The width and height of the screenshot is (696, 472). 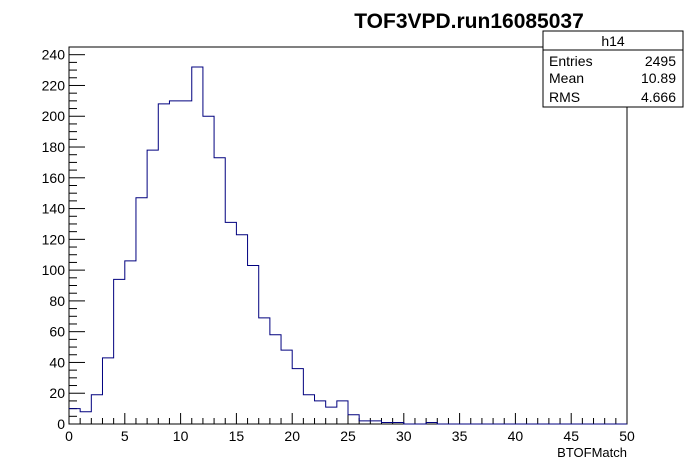 I want to click on x-axis-title: BTOFMatch, so click(x=592, y=452).